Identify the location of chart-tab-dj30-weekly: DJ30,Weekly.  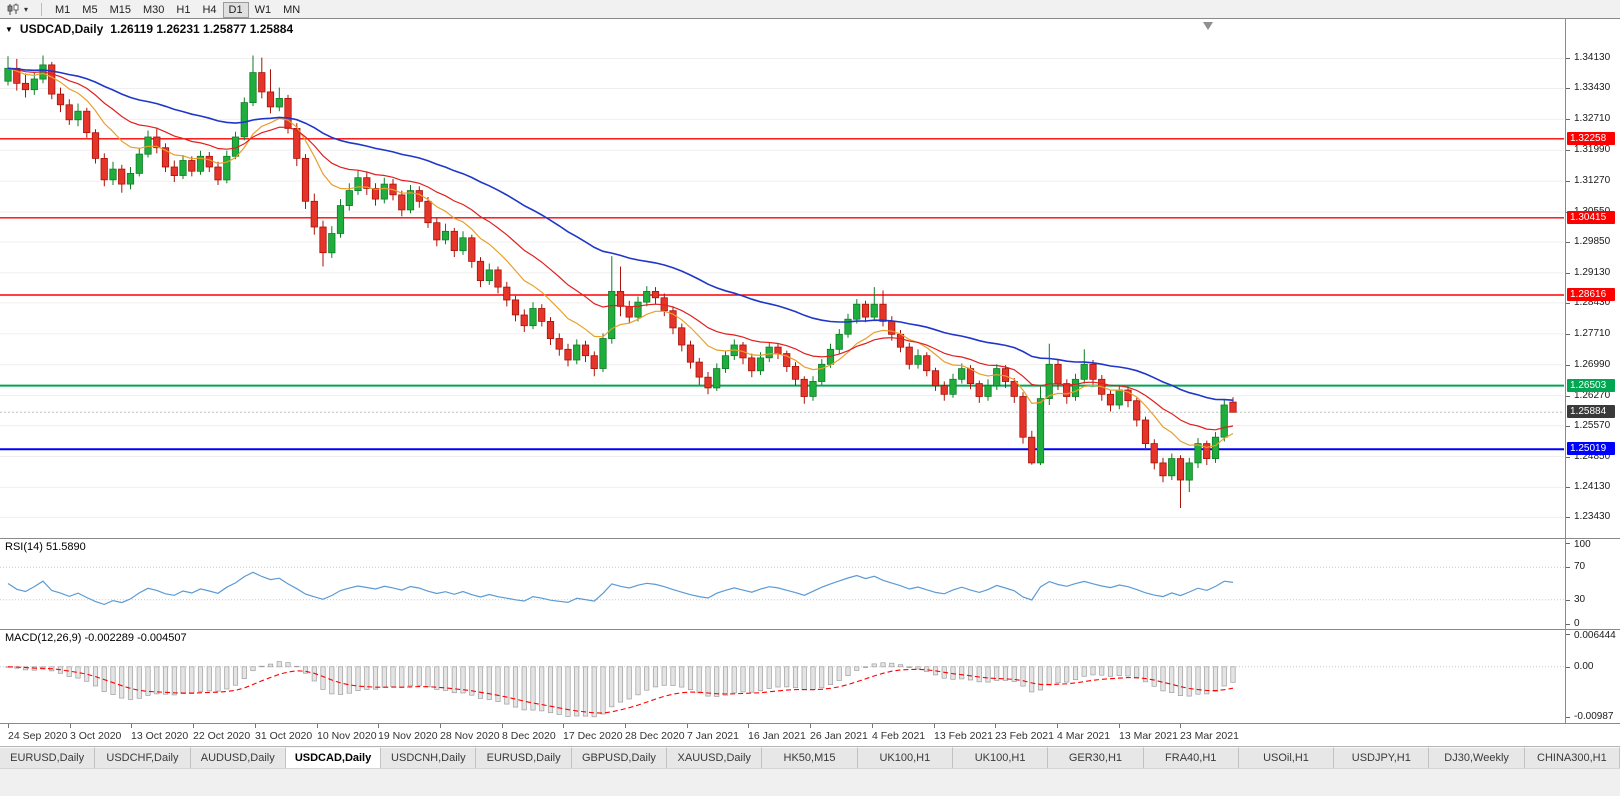
(1477, 757).